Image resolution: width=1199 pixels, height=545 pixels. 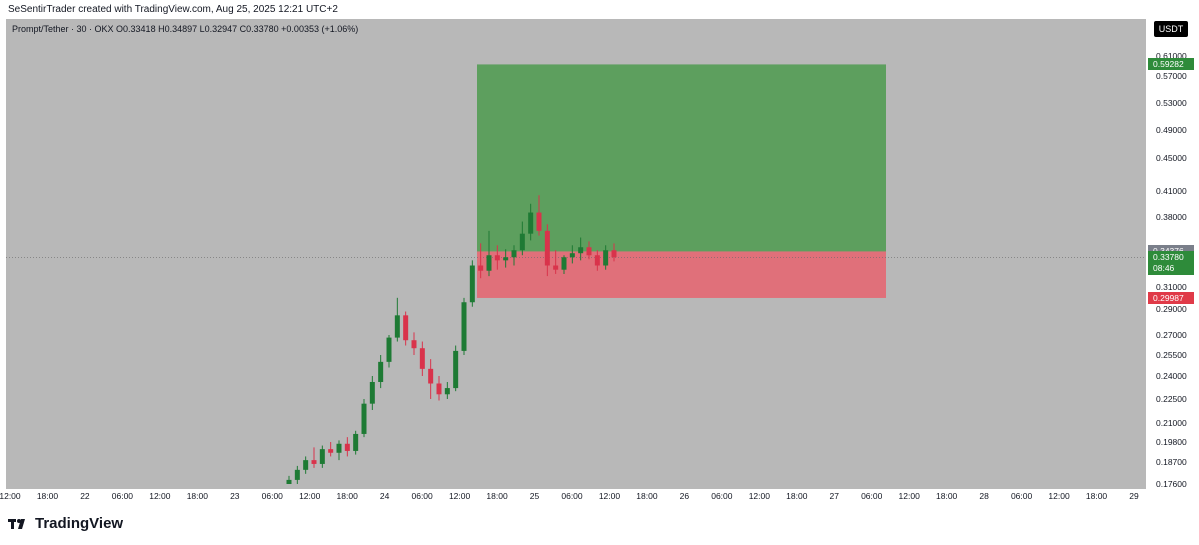 What do you see at coordinates (1171, 355) in the screenshot?
I see `price-tick-label: 0.25500` at bounding box center [1171, 355].